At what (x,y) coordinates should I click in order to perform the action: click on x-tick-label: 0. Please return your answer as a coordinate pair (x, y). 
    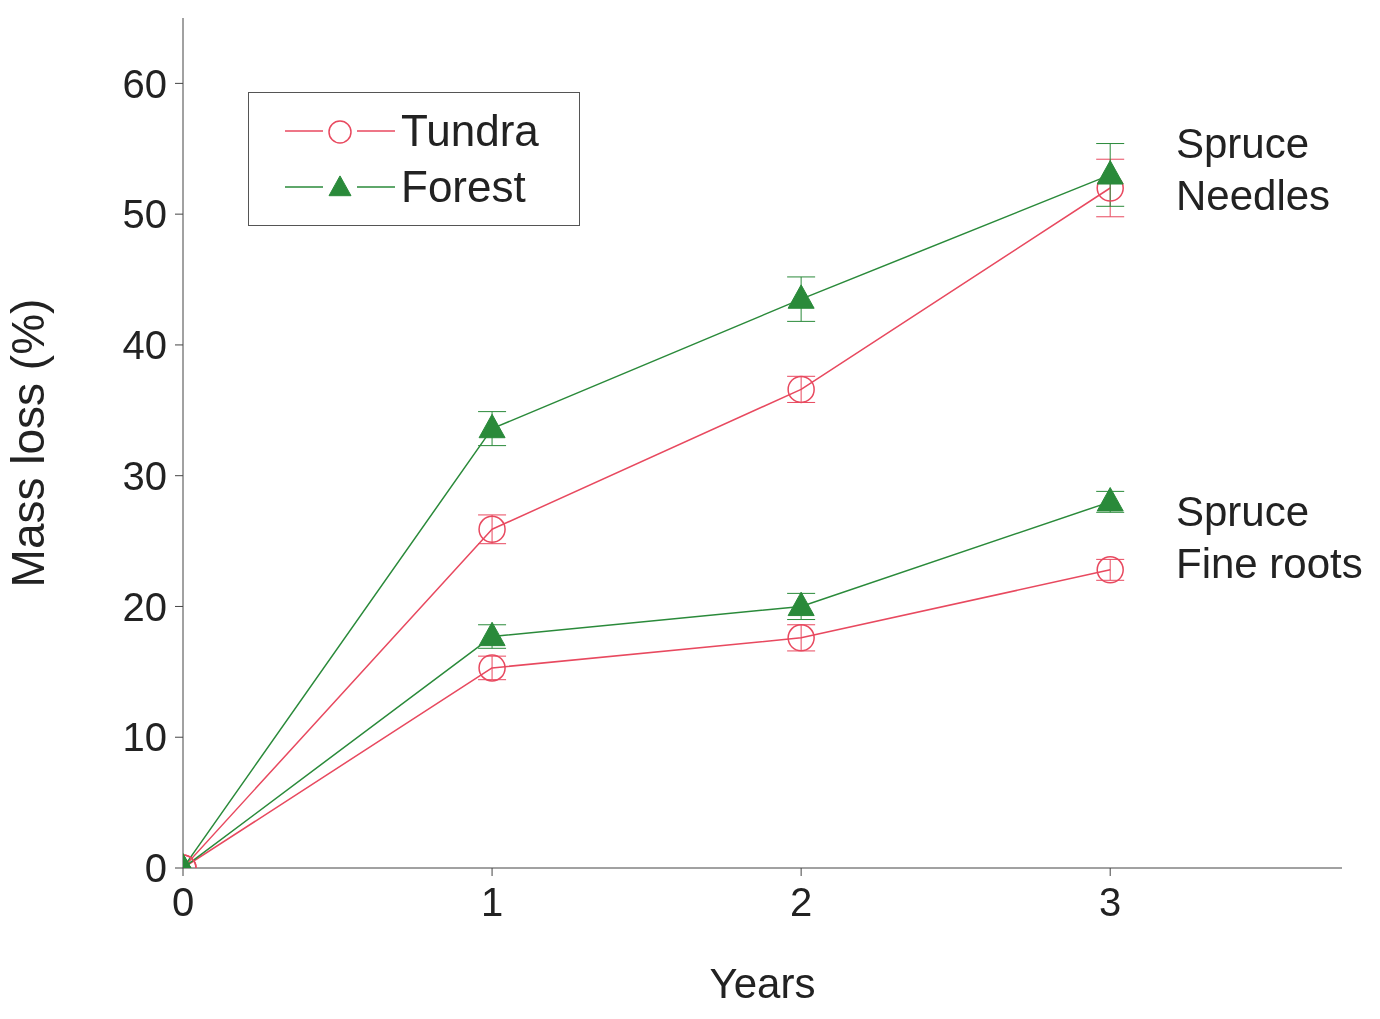
    Looking at the image, I should click on (183, 902).